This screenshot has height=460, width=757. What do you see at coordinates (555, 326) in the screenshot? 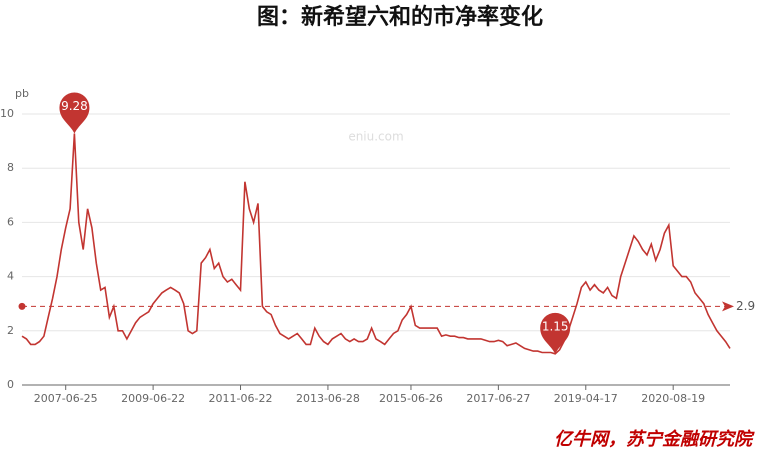
I see `pin-label: 1.15` at bounding box center [555, 326].